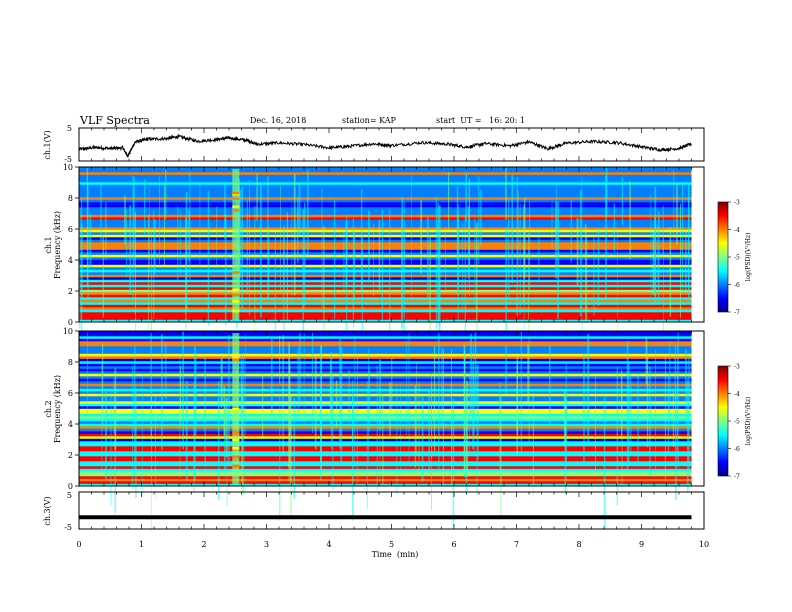 The width and height of the screenshot is (792, 612). What do you see at coordinates (68, 331) in the screenshot?
I see `ch2-freq-tick-label: 10` at bounding box center [68, 331].